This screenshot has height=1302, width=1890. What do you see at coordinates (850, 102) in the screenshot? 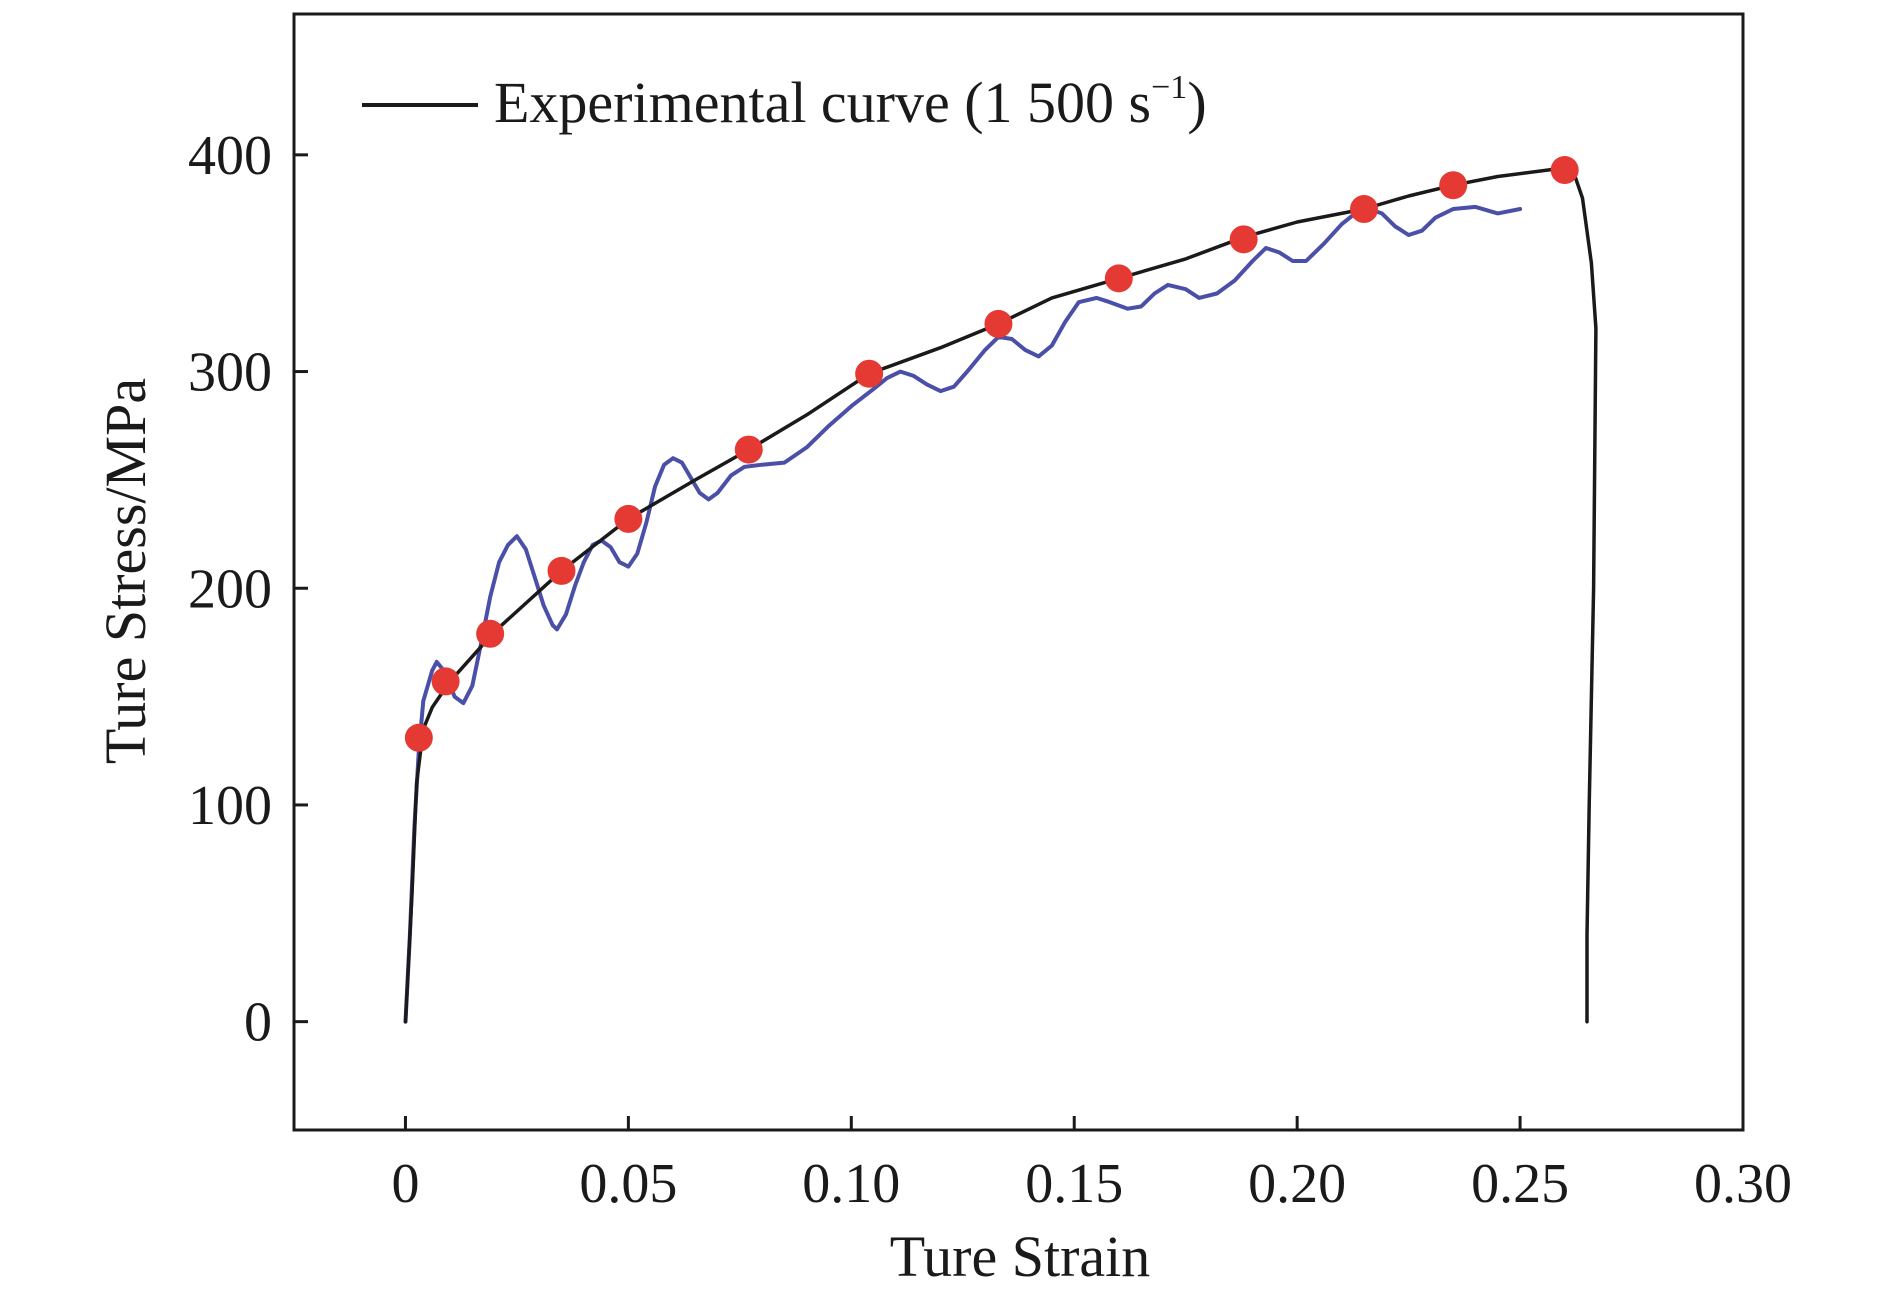
I see `legend-label: Experimental curve (1 500 s−1)` at bounding box center [850, 102].